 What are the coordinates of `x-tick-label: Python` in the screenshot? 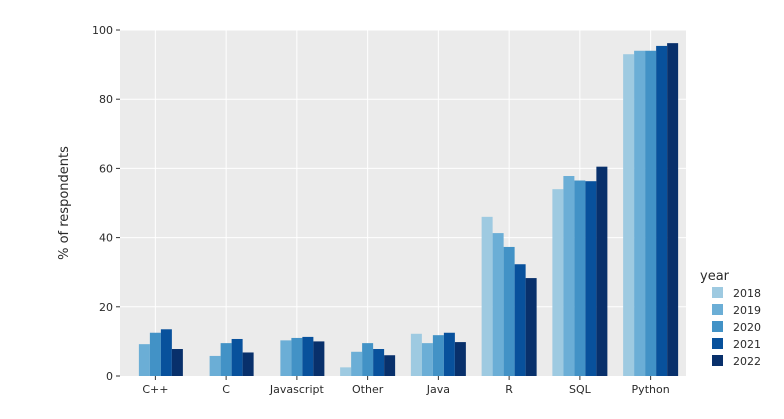 It's located at (651, 389).